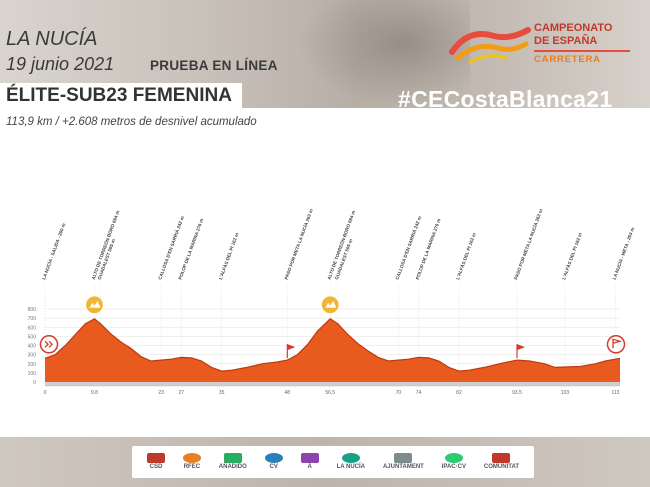 The width and height of the screenshot is (650, 487). Describe the element at coordinates (565, 393) in the screenshot. I see `x-tick-label: 103` at that location.